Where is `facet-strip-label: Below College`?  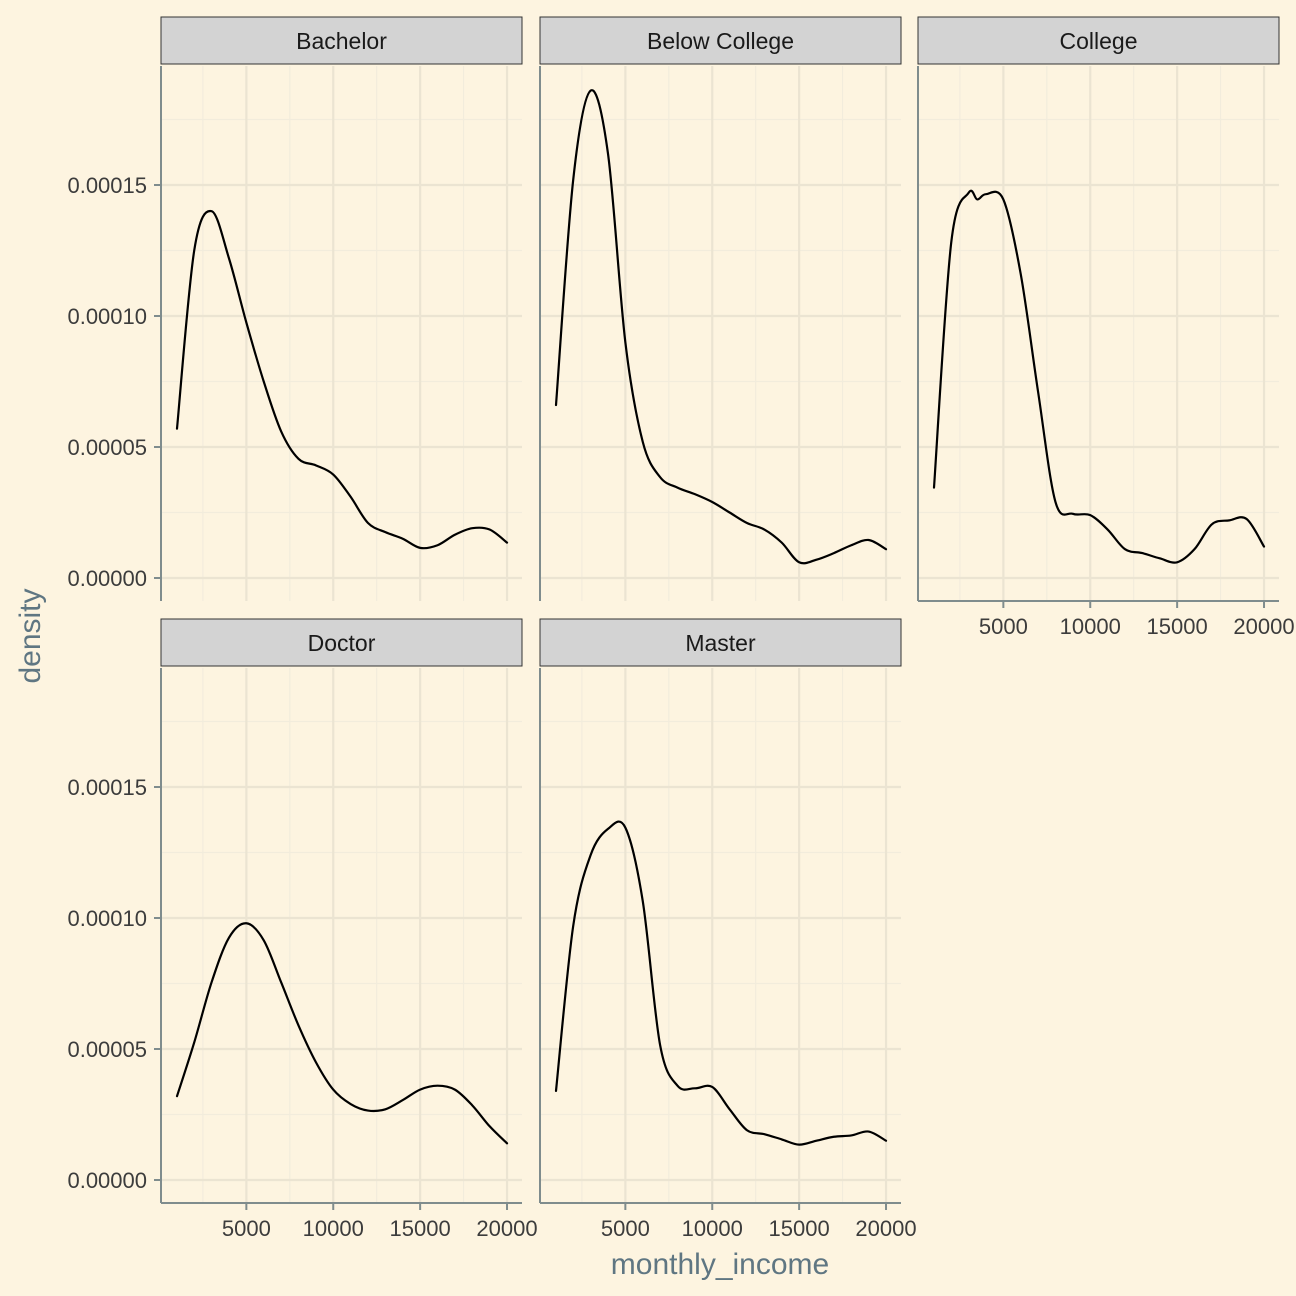
facet-strip-label: Below College is located at coordinates (720, 41).